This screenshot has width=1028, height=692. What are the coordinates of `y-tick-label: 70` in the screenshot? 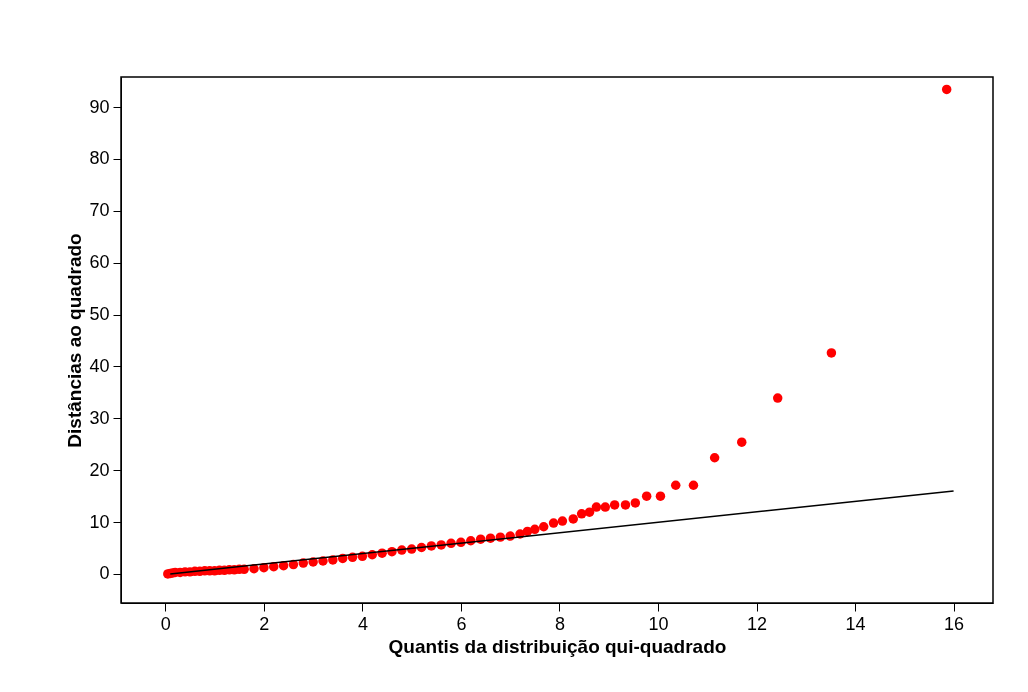 It's located at (99, 210).